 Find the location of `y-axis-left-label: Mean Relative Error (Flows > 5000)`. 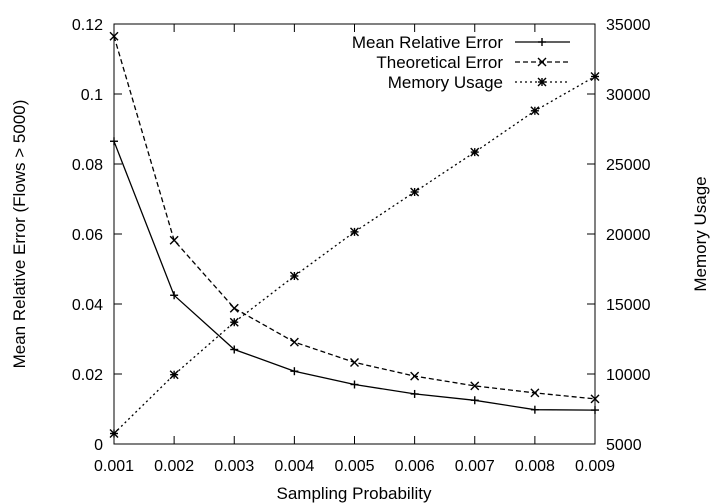

y-axis-left-label: Mean Relative Error (Flows > 5000) is located at coordinates (19, 234).